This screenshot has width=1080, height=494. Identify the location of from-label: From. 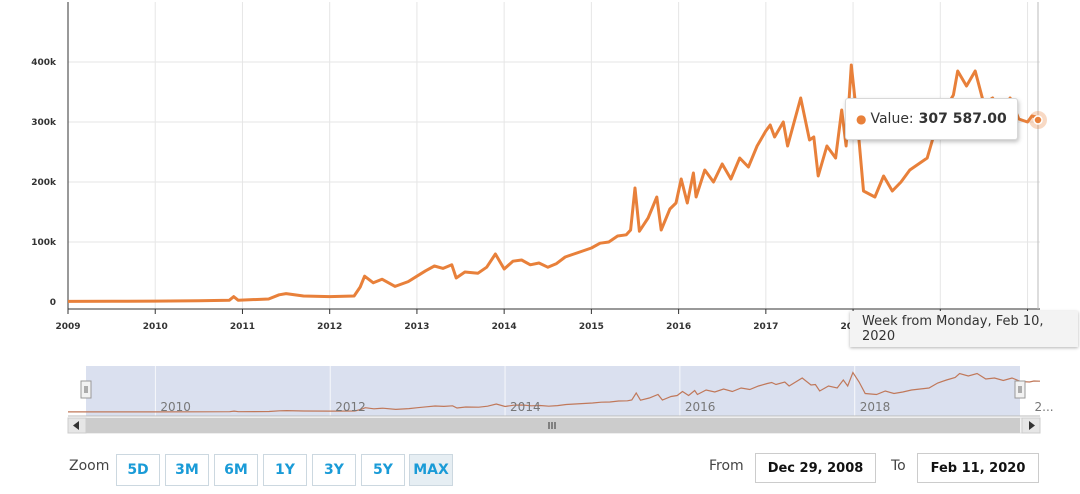
(726, 466).